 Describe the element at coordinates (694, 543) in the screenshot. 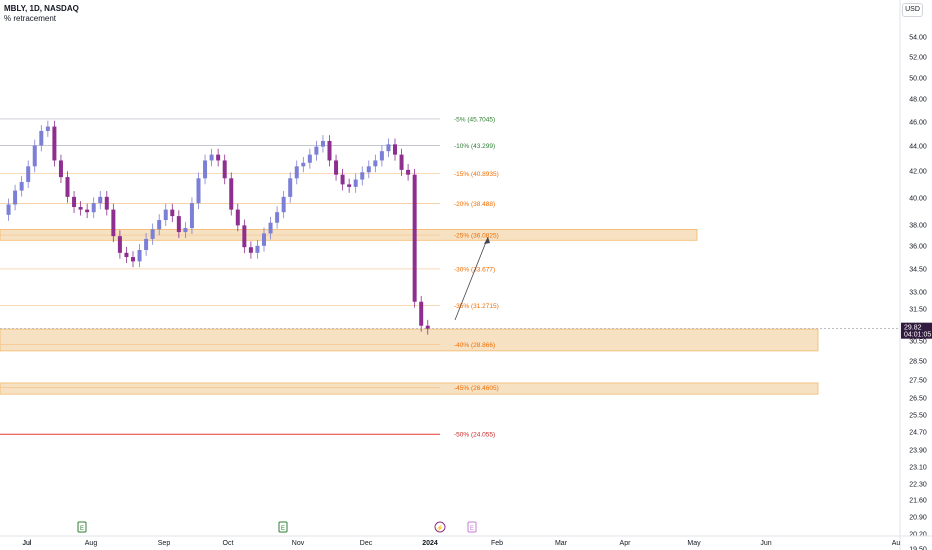

I see `x-tick-label: May` at that location.